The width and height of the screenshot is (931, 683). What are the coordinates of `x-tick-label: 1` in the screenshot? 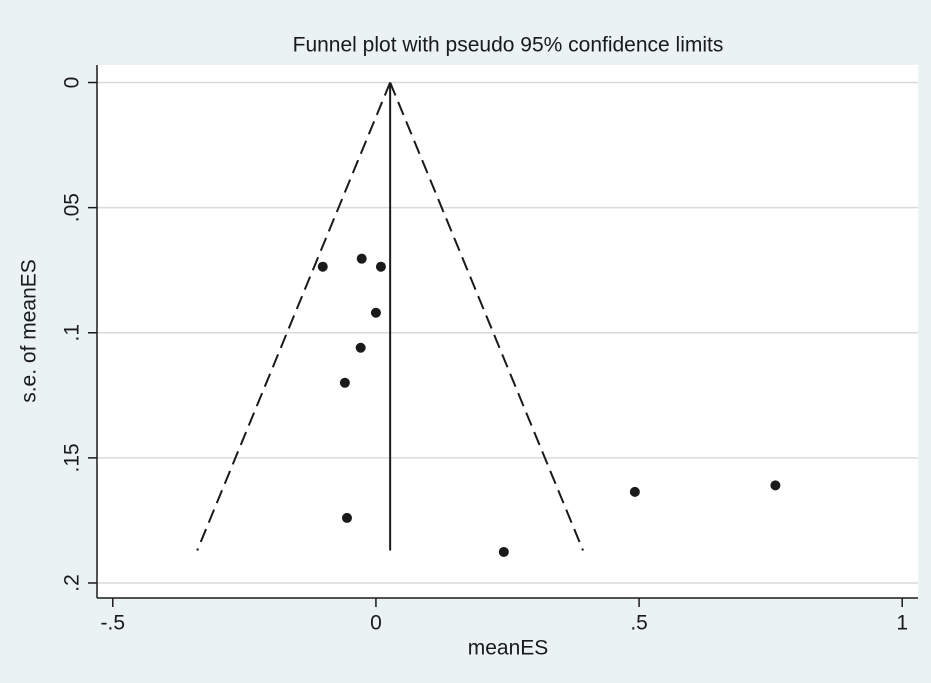 It's located at (902, 623).